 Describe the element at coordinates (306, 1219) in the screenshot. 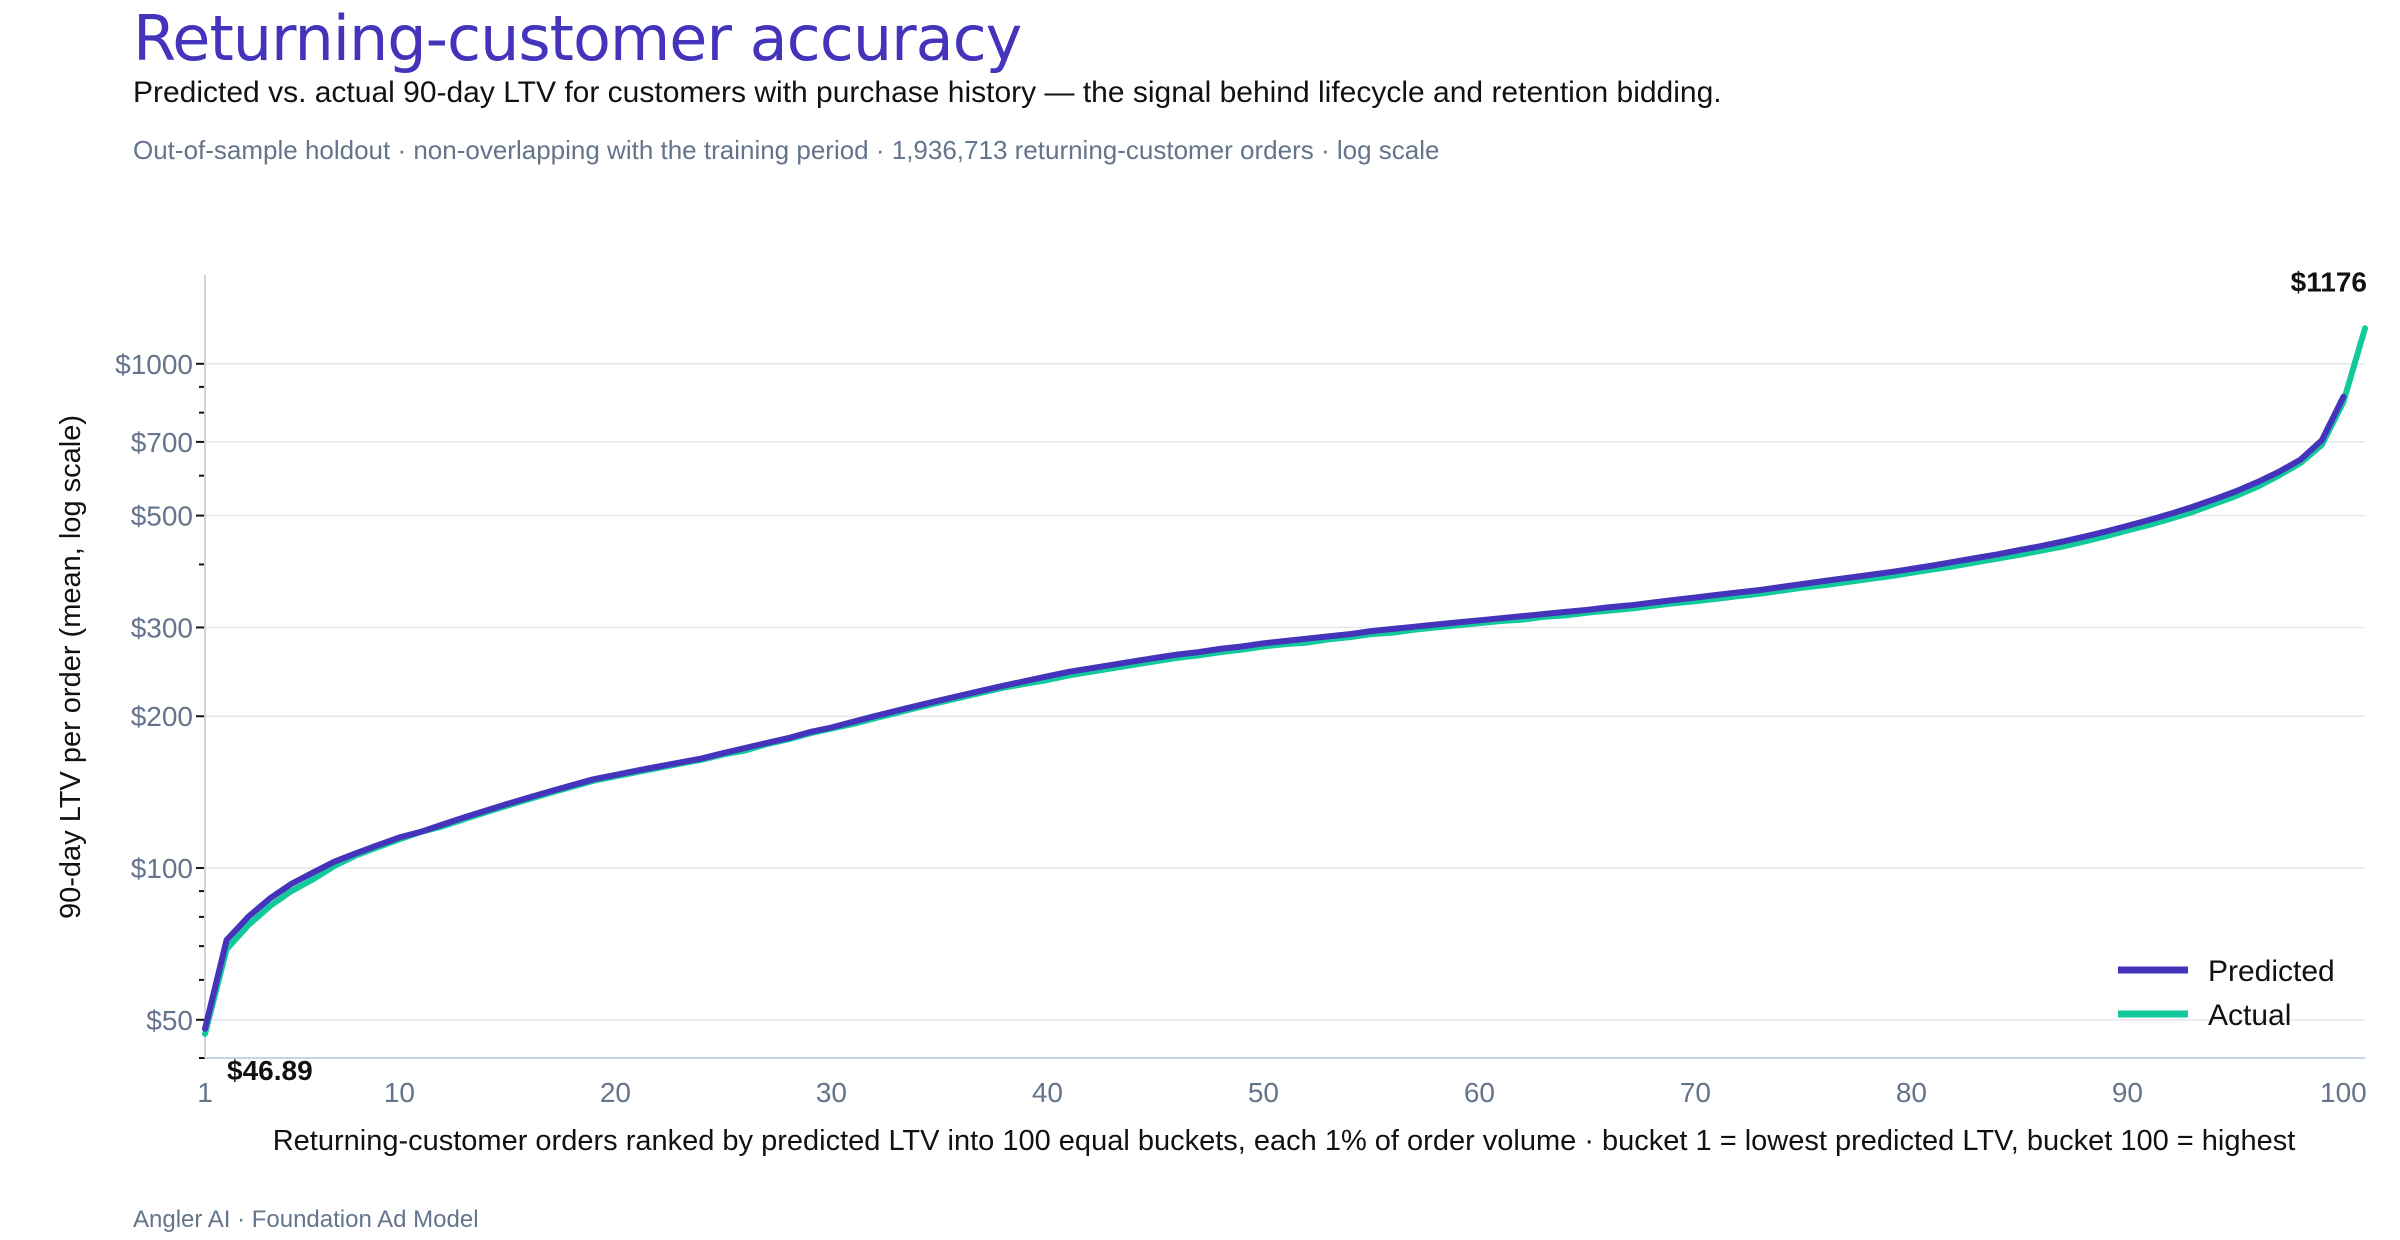

I see `footer-credit: Angler AI · Foundation Ad Model` at that location.